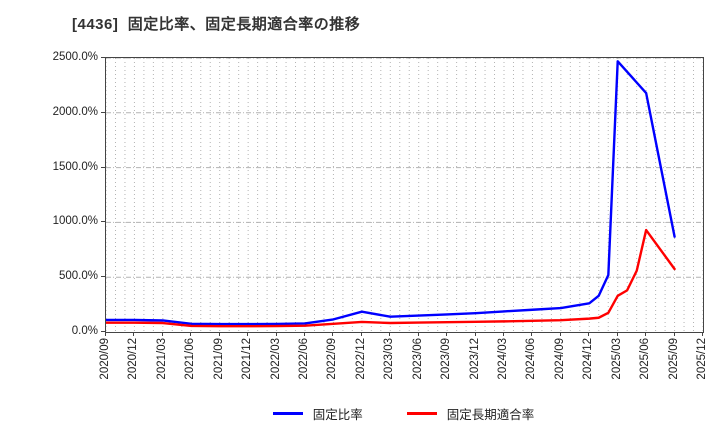  I want to click on x-axis-label: 2022/12, so click(360, 359).